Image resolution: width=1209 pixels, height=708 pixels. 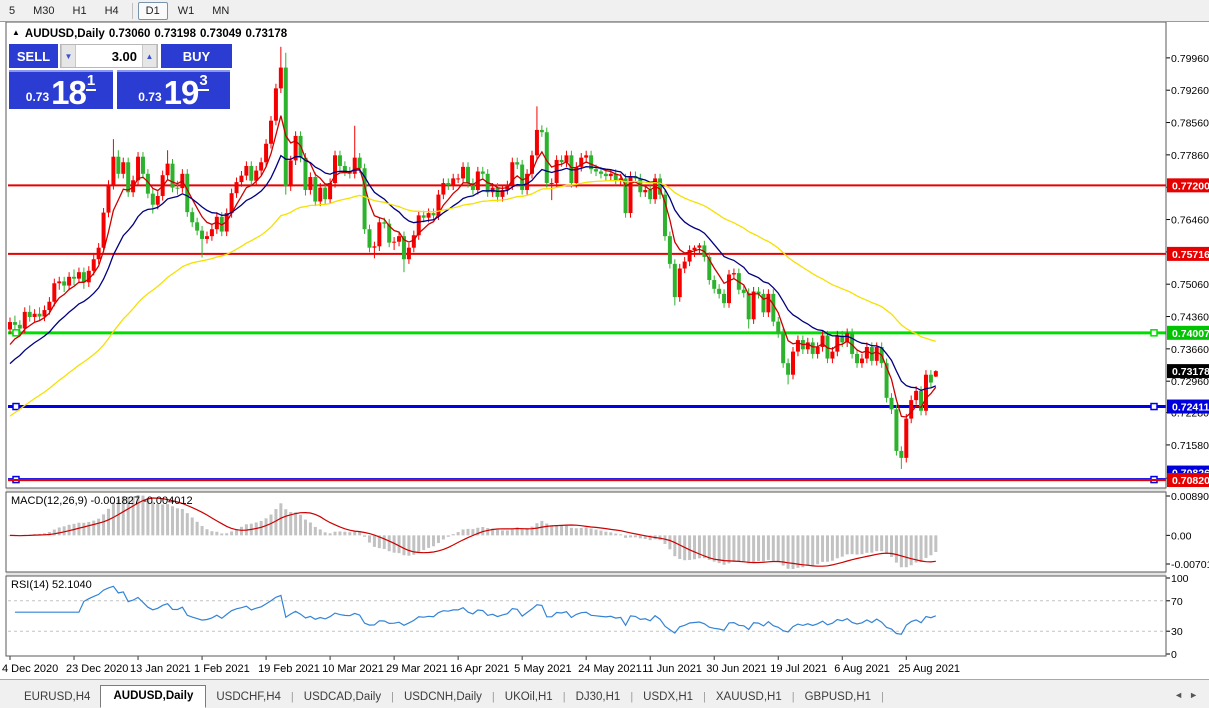 What do you see at coordinates (173, 89) in the screenshot?
I see `buy-price-box: 0.73 19 3` at bounding box center [173, 89].